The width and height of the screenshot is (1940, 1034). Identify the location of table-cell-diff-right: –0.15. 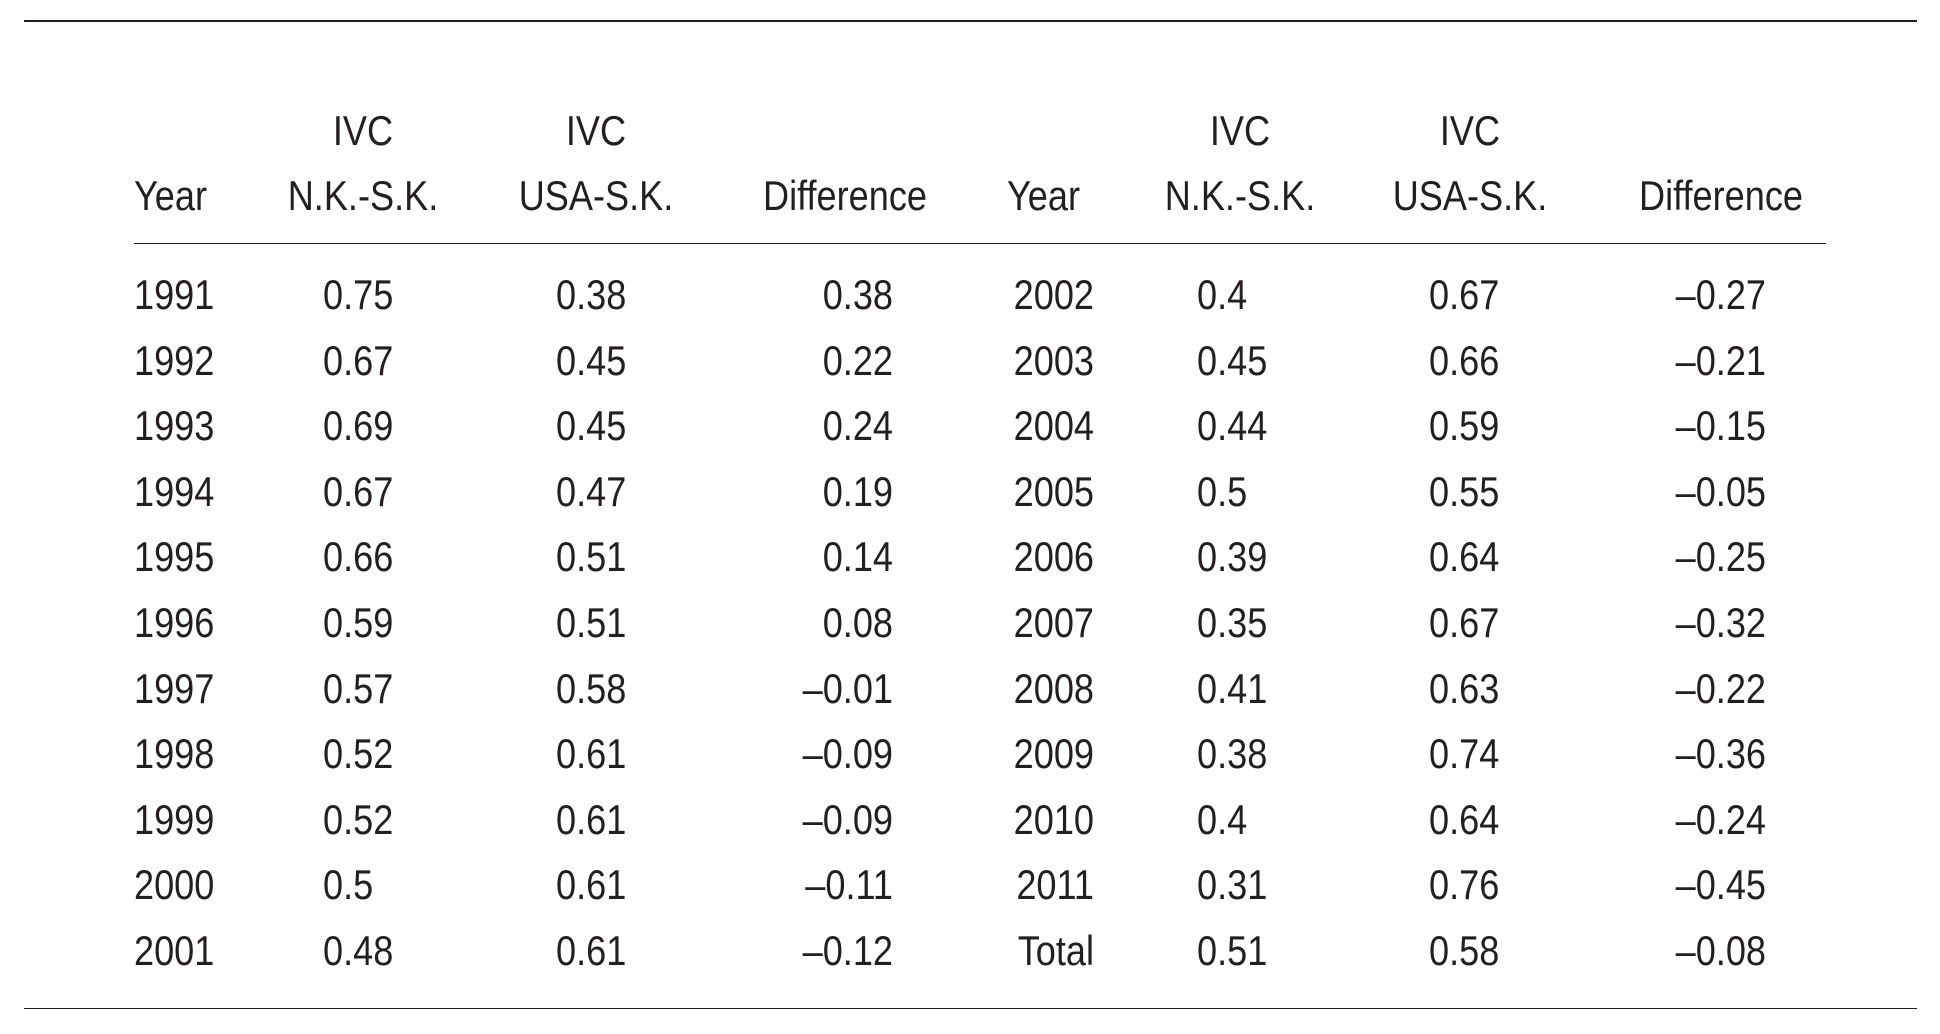
(1720, 425).